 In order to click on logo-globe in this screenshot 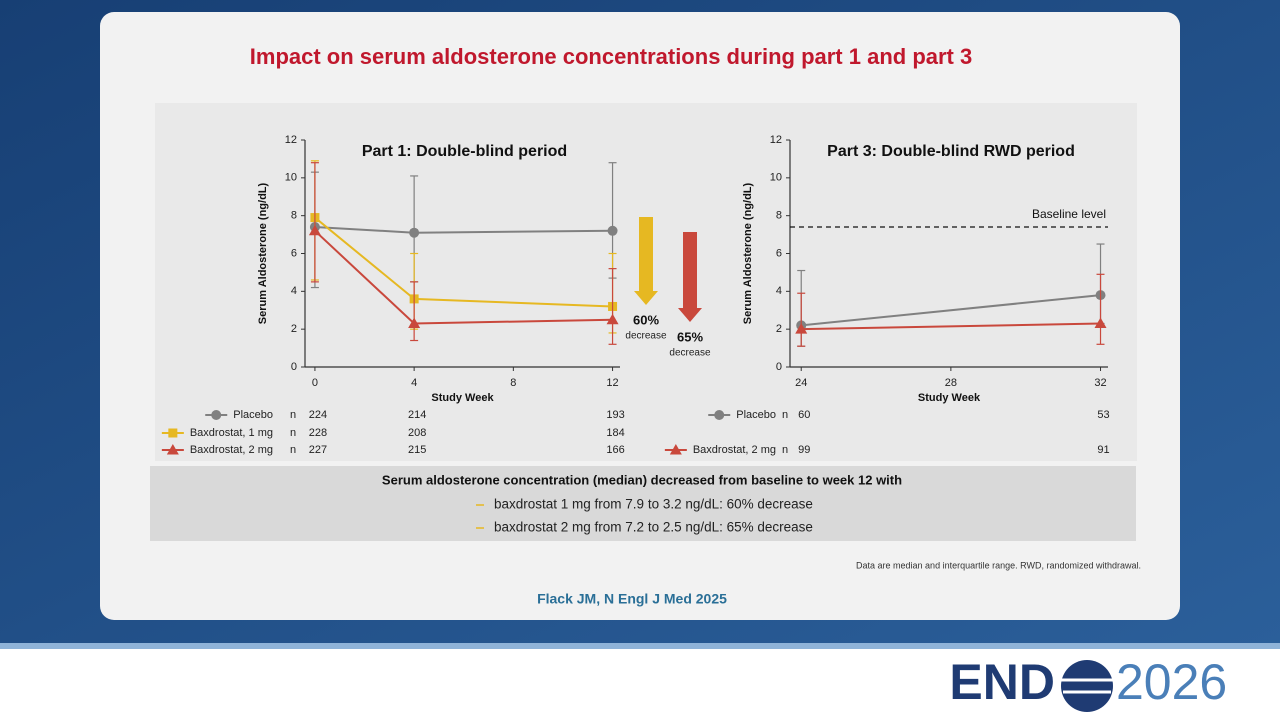, I will do `click(1087, 686)`.